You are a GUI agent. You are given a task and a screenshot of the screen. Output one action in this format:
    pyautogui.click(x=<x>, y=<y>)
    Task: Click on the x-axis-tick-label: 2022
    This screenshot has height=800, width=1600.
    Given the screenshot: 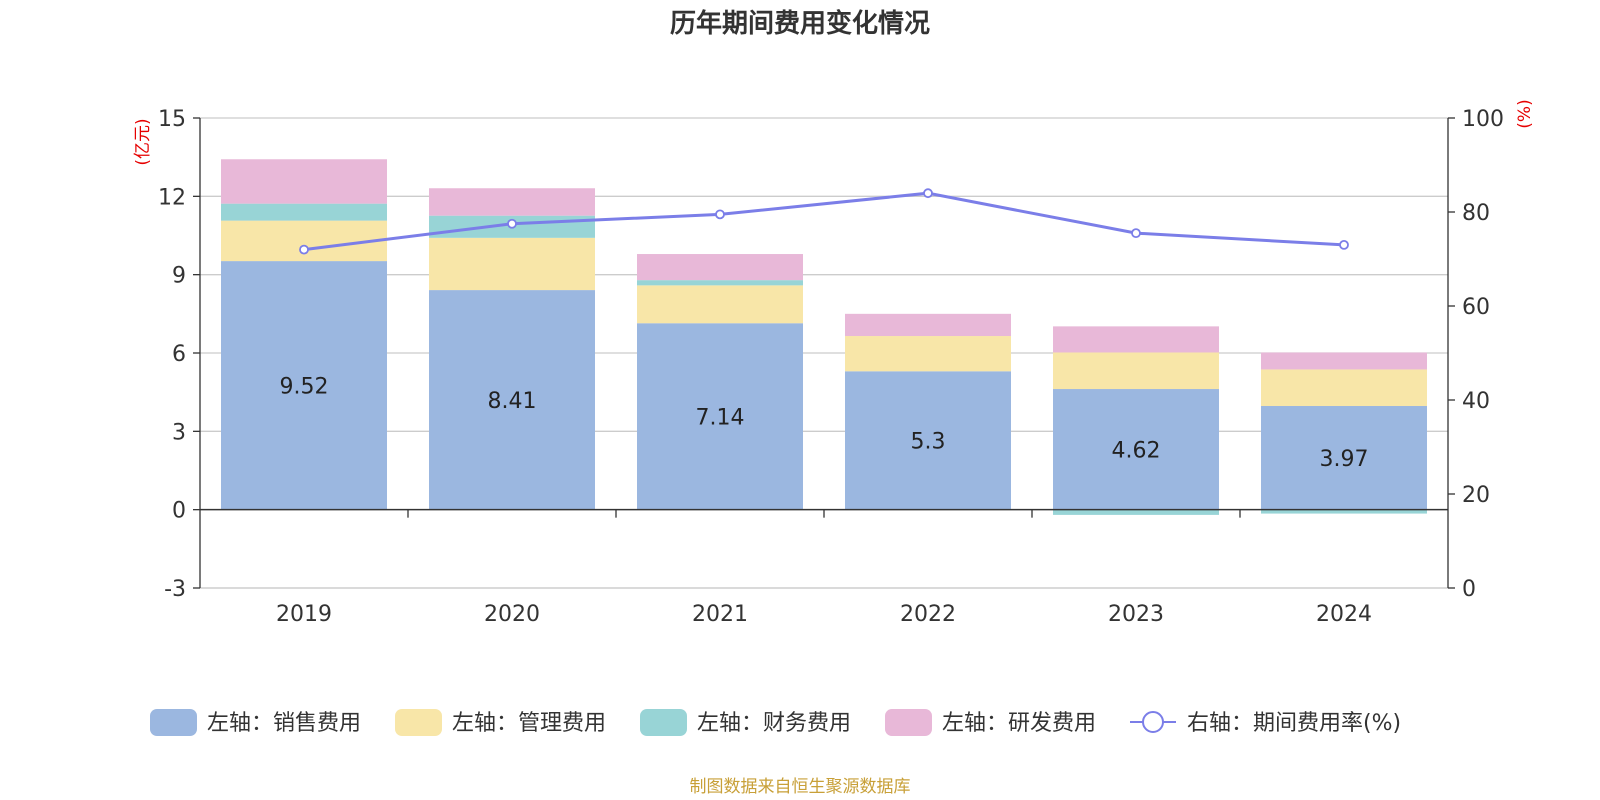 What is the action you would take?
    pyautogui.click(x=928, y=614)
    